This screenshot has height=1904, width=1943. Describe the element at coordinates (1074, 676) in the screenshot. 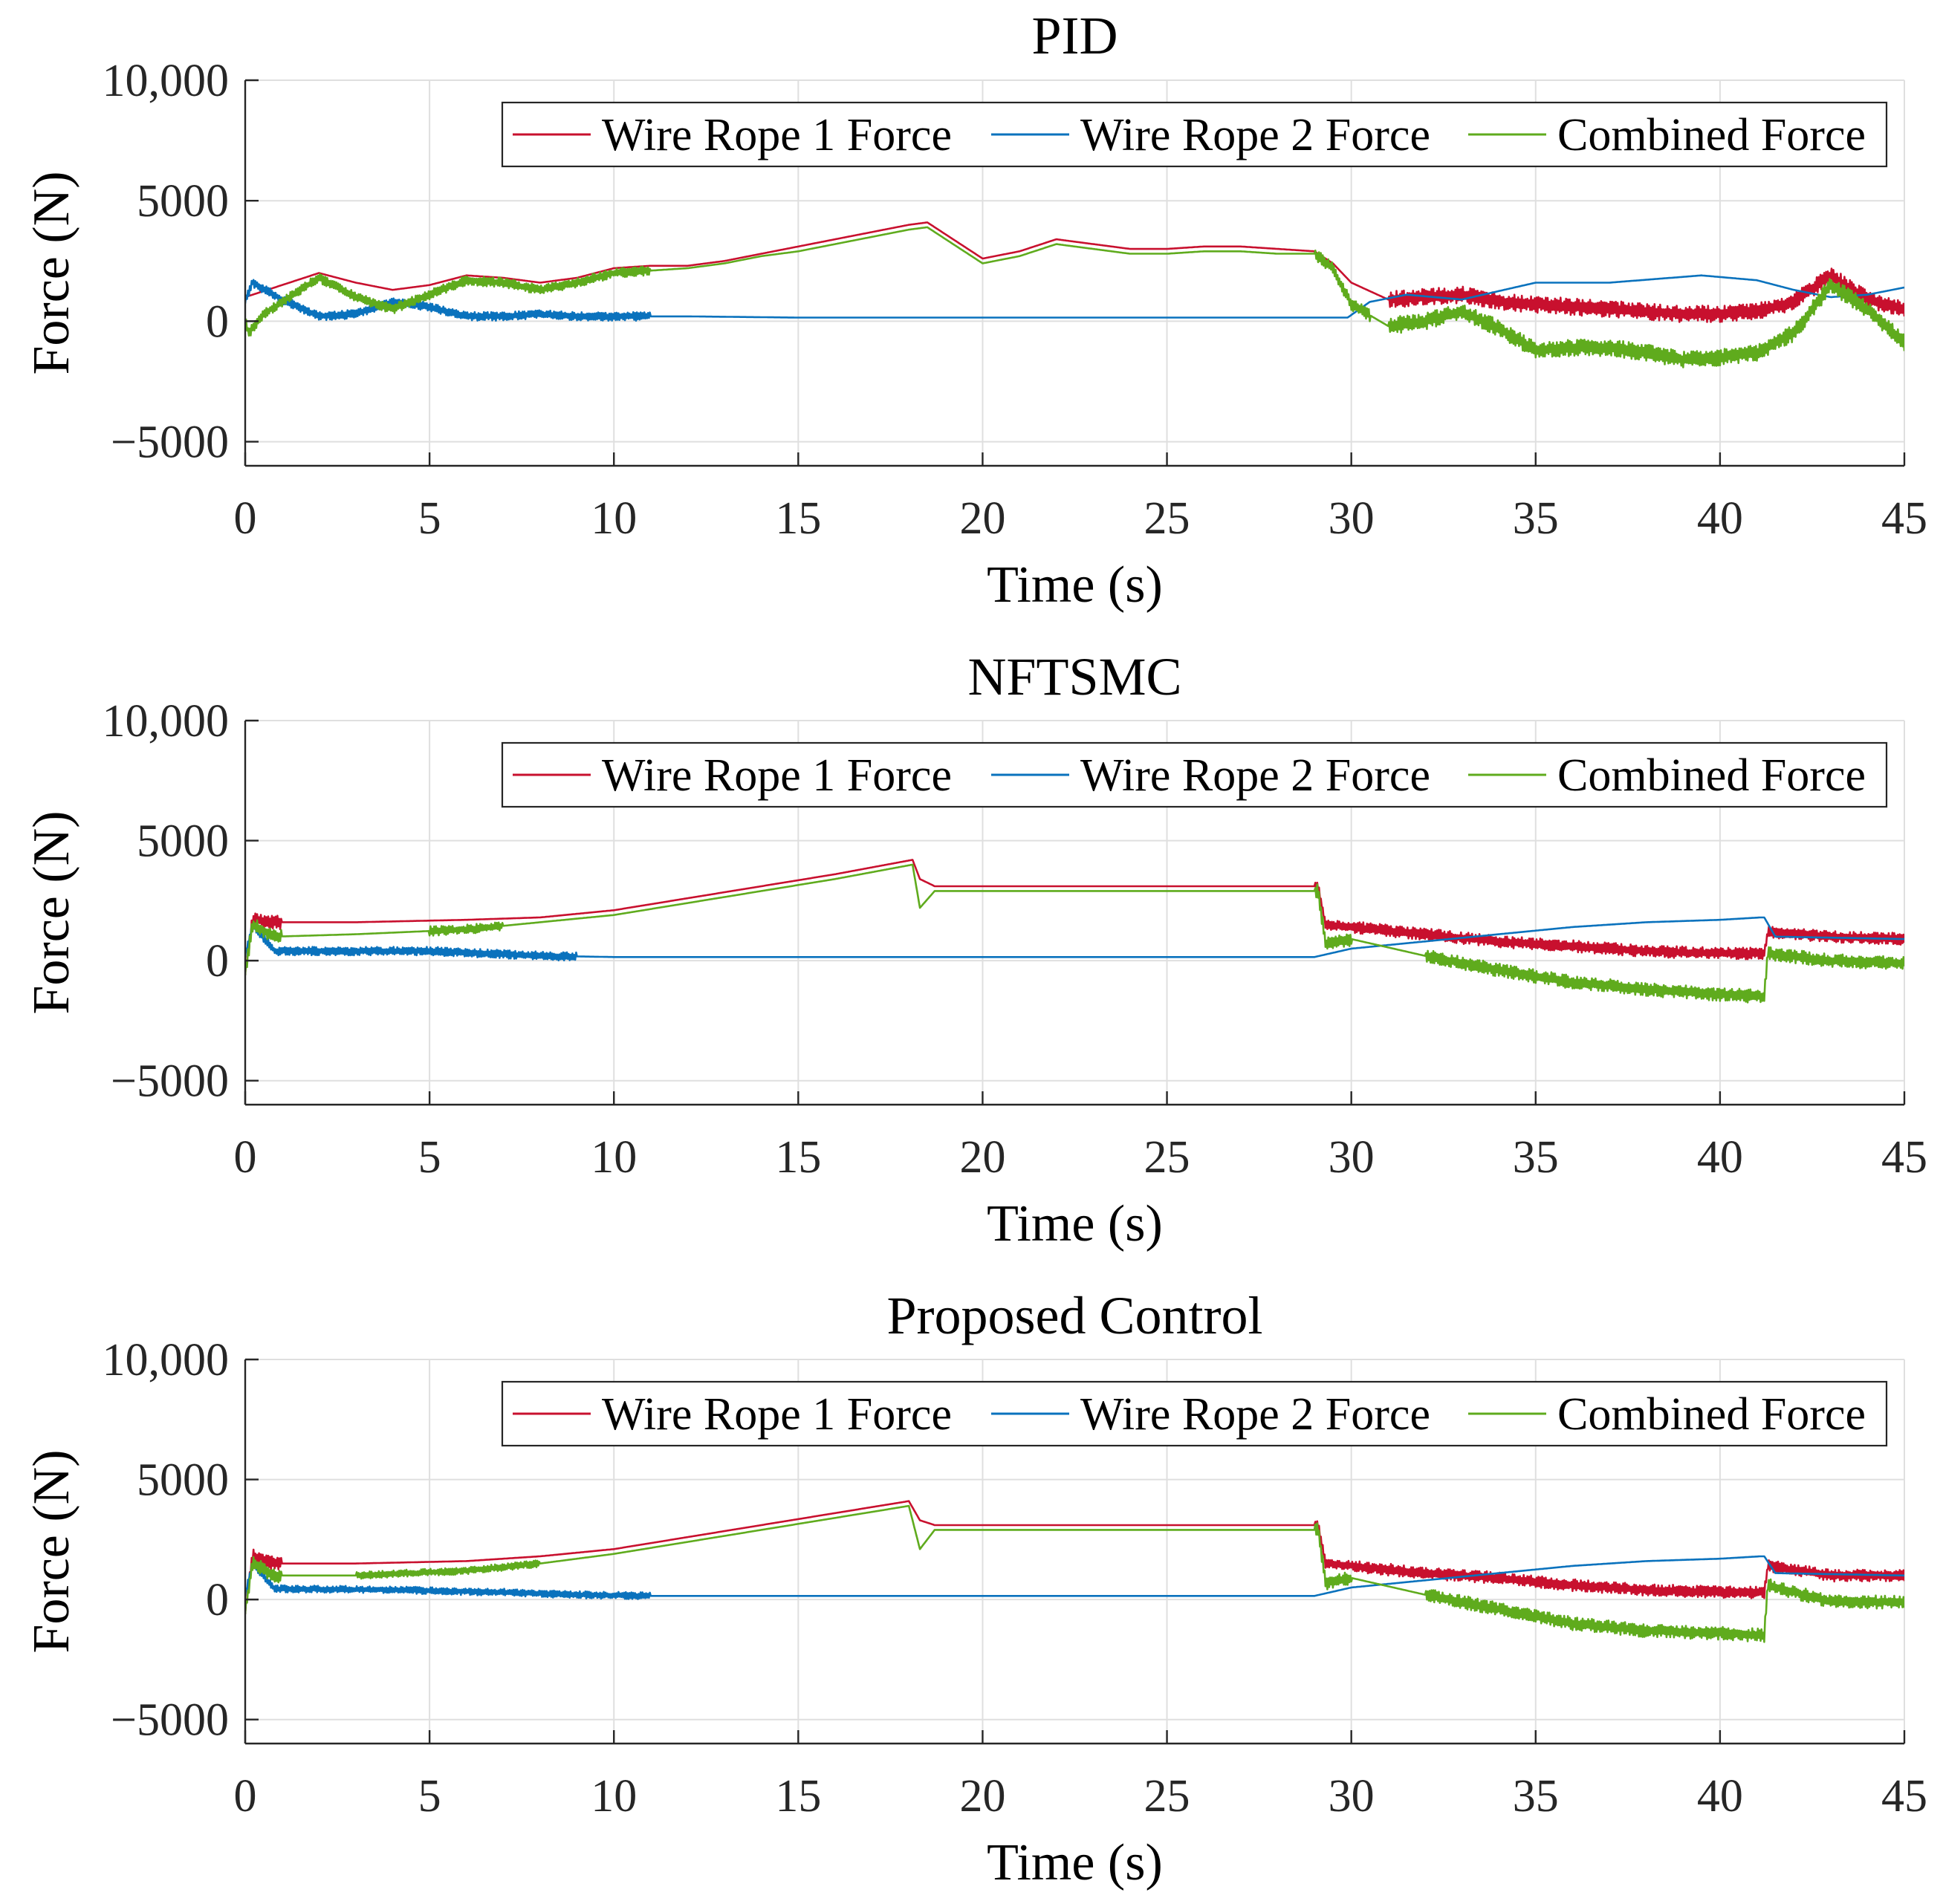

I see `chart-title: NFTSMC` at that location.